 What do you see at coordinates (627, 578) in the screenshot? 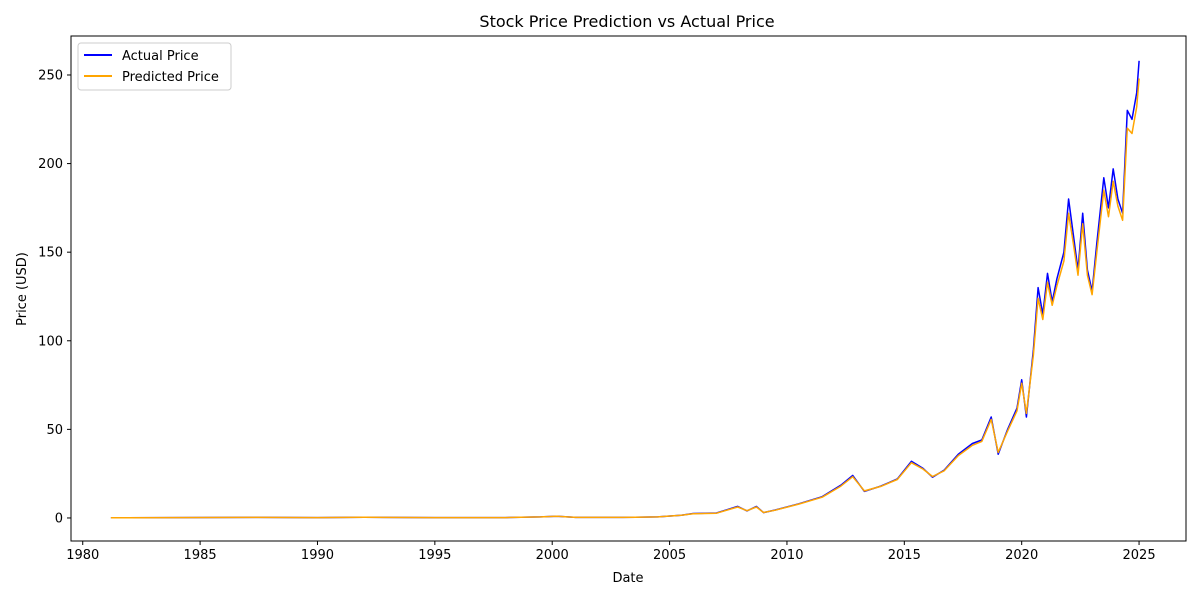
I see `x-axis-label: Date` at bounding box center [627, 578].